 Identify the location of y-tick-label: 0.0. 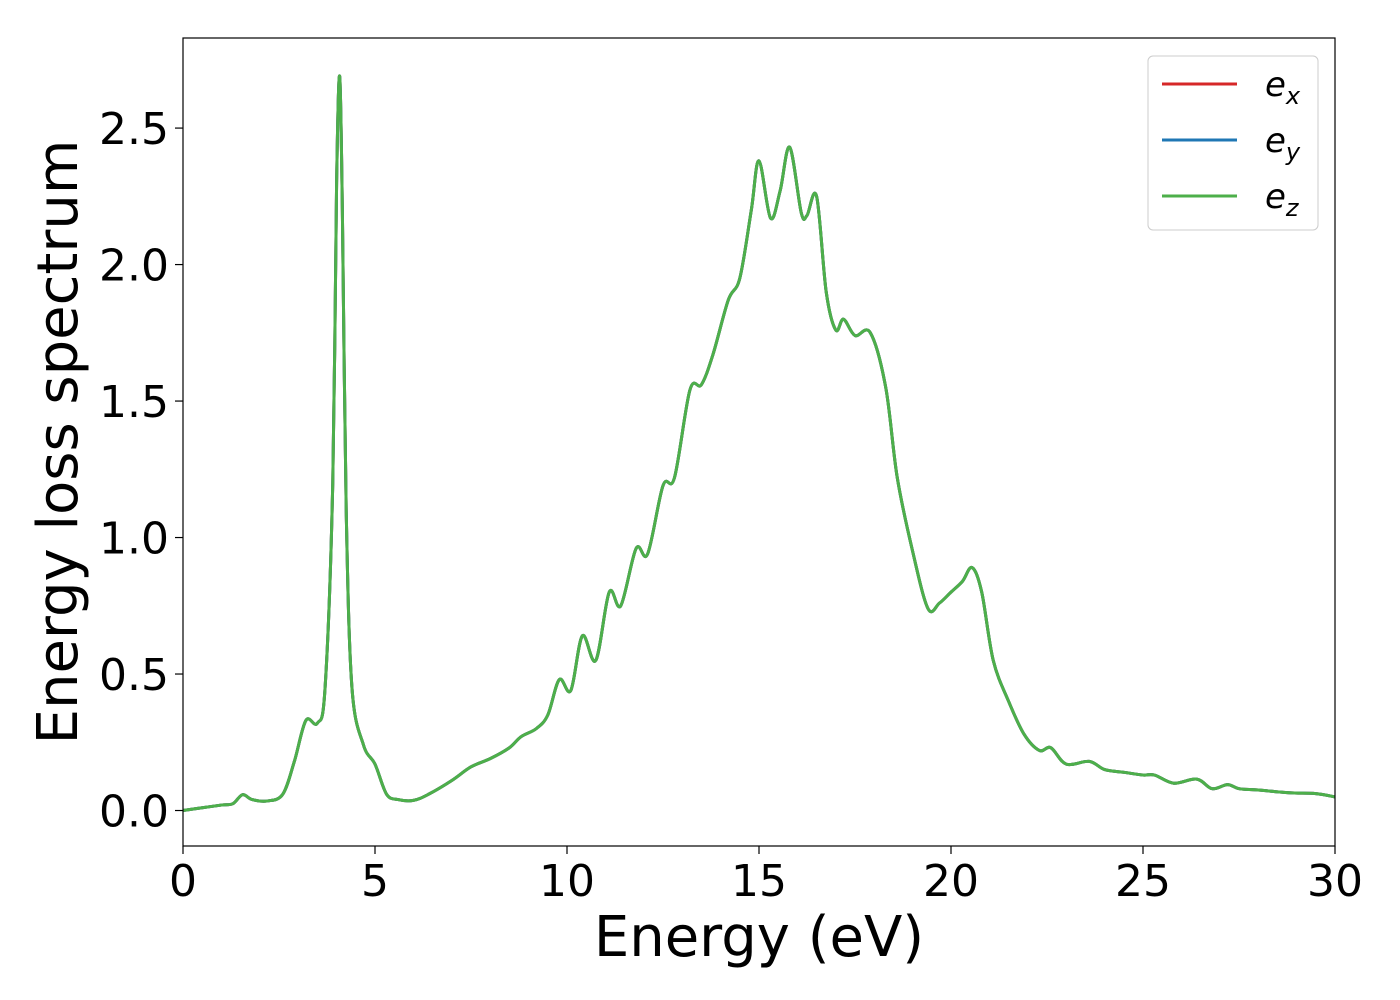
(134, 812).